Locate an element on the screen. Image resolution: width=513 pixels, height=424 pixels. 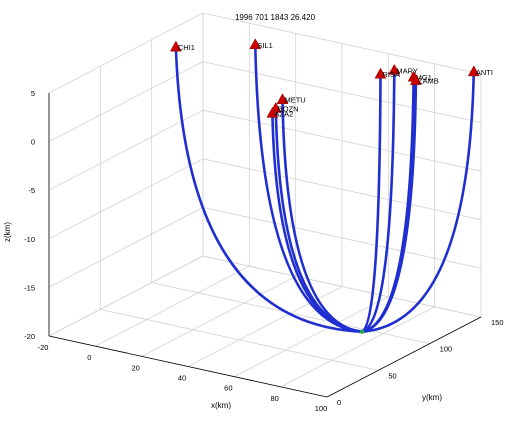
station-marker-chi1 is located at coordinates (175, 46).